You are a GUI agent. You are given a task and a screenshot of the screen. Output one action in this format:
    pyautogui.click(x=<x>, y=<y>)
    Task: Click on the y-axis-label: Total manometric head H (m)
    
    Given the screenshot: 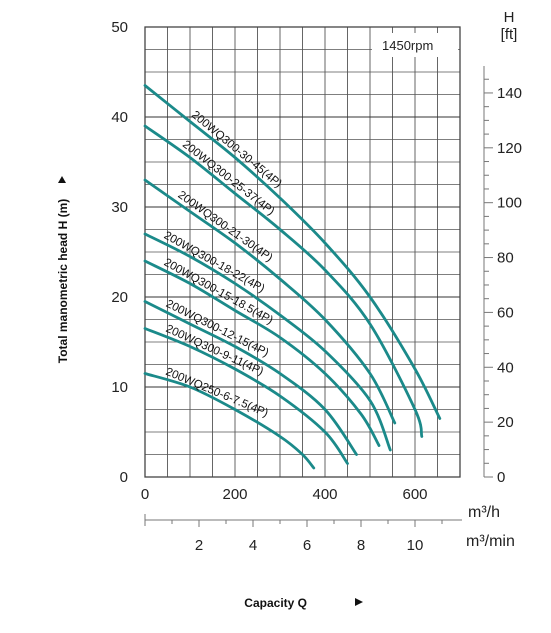 What is the action you would take?
    pyautogui.click(x=63, y=281)
    